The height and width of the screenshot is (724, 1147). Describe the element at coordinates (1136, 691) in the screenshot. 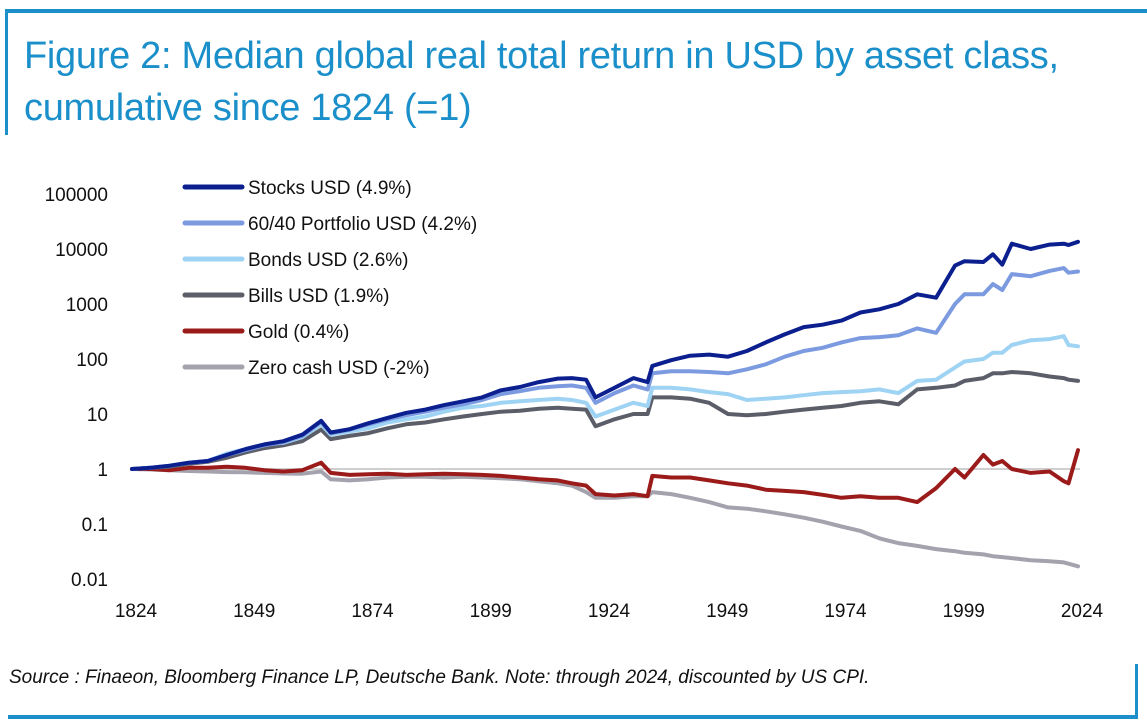

I see `frame-right-border` at that location.